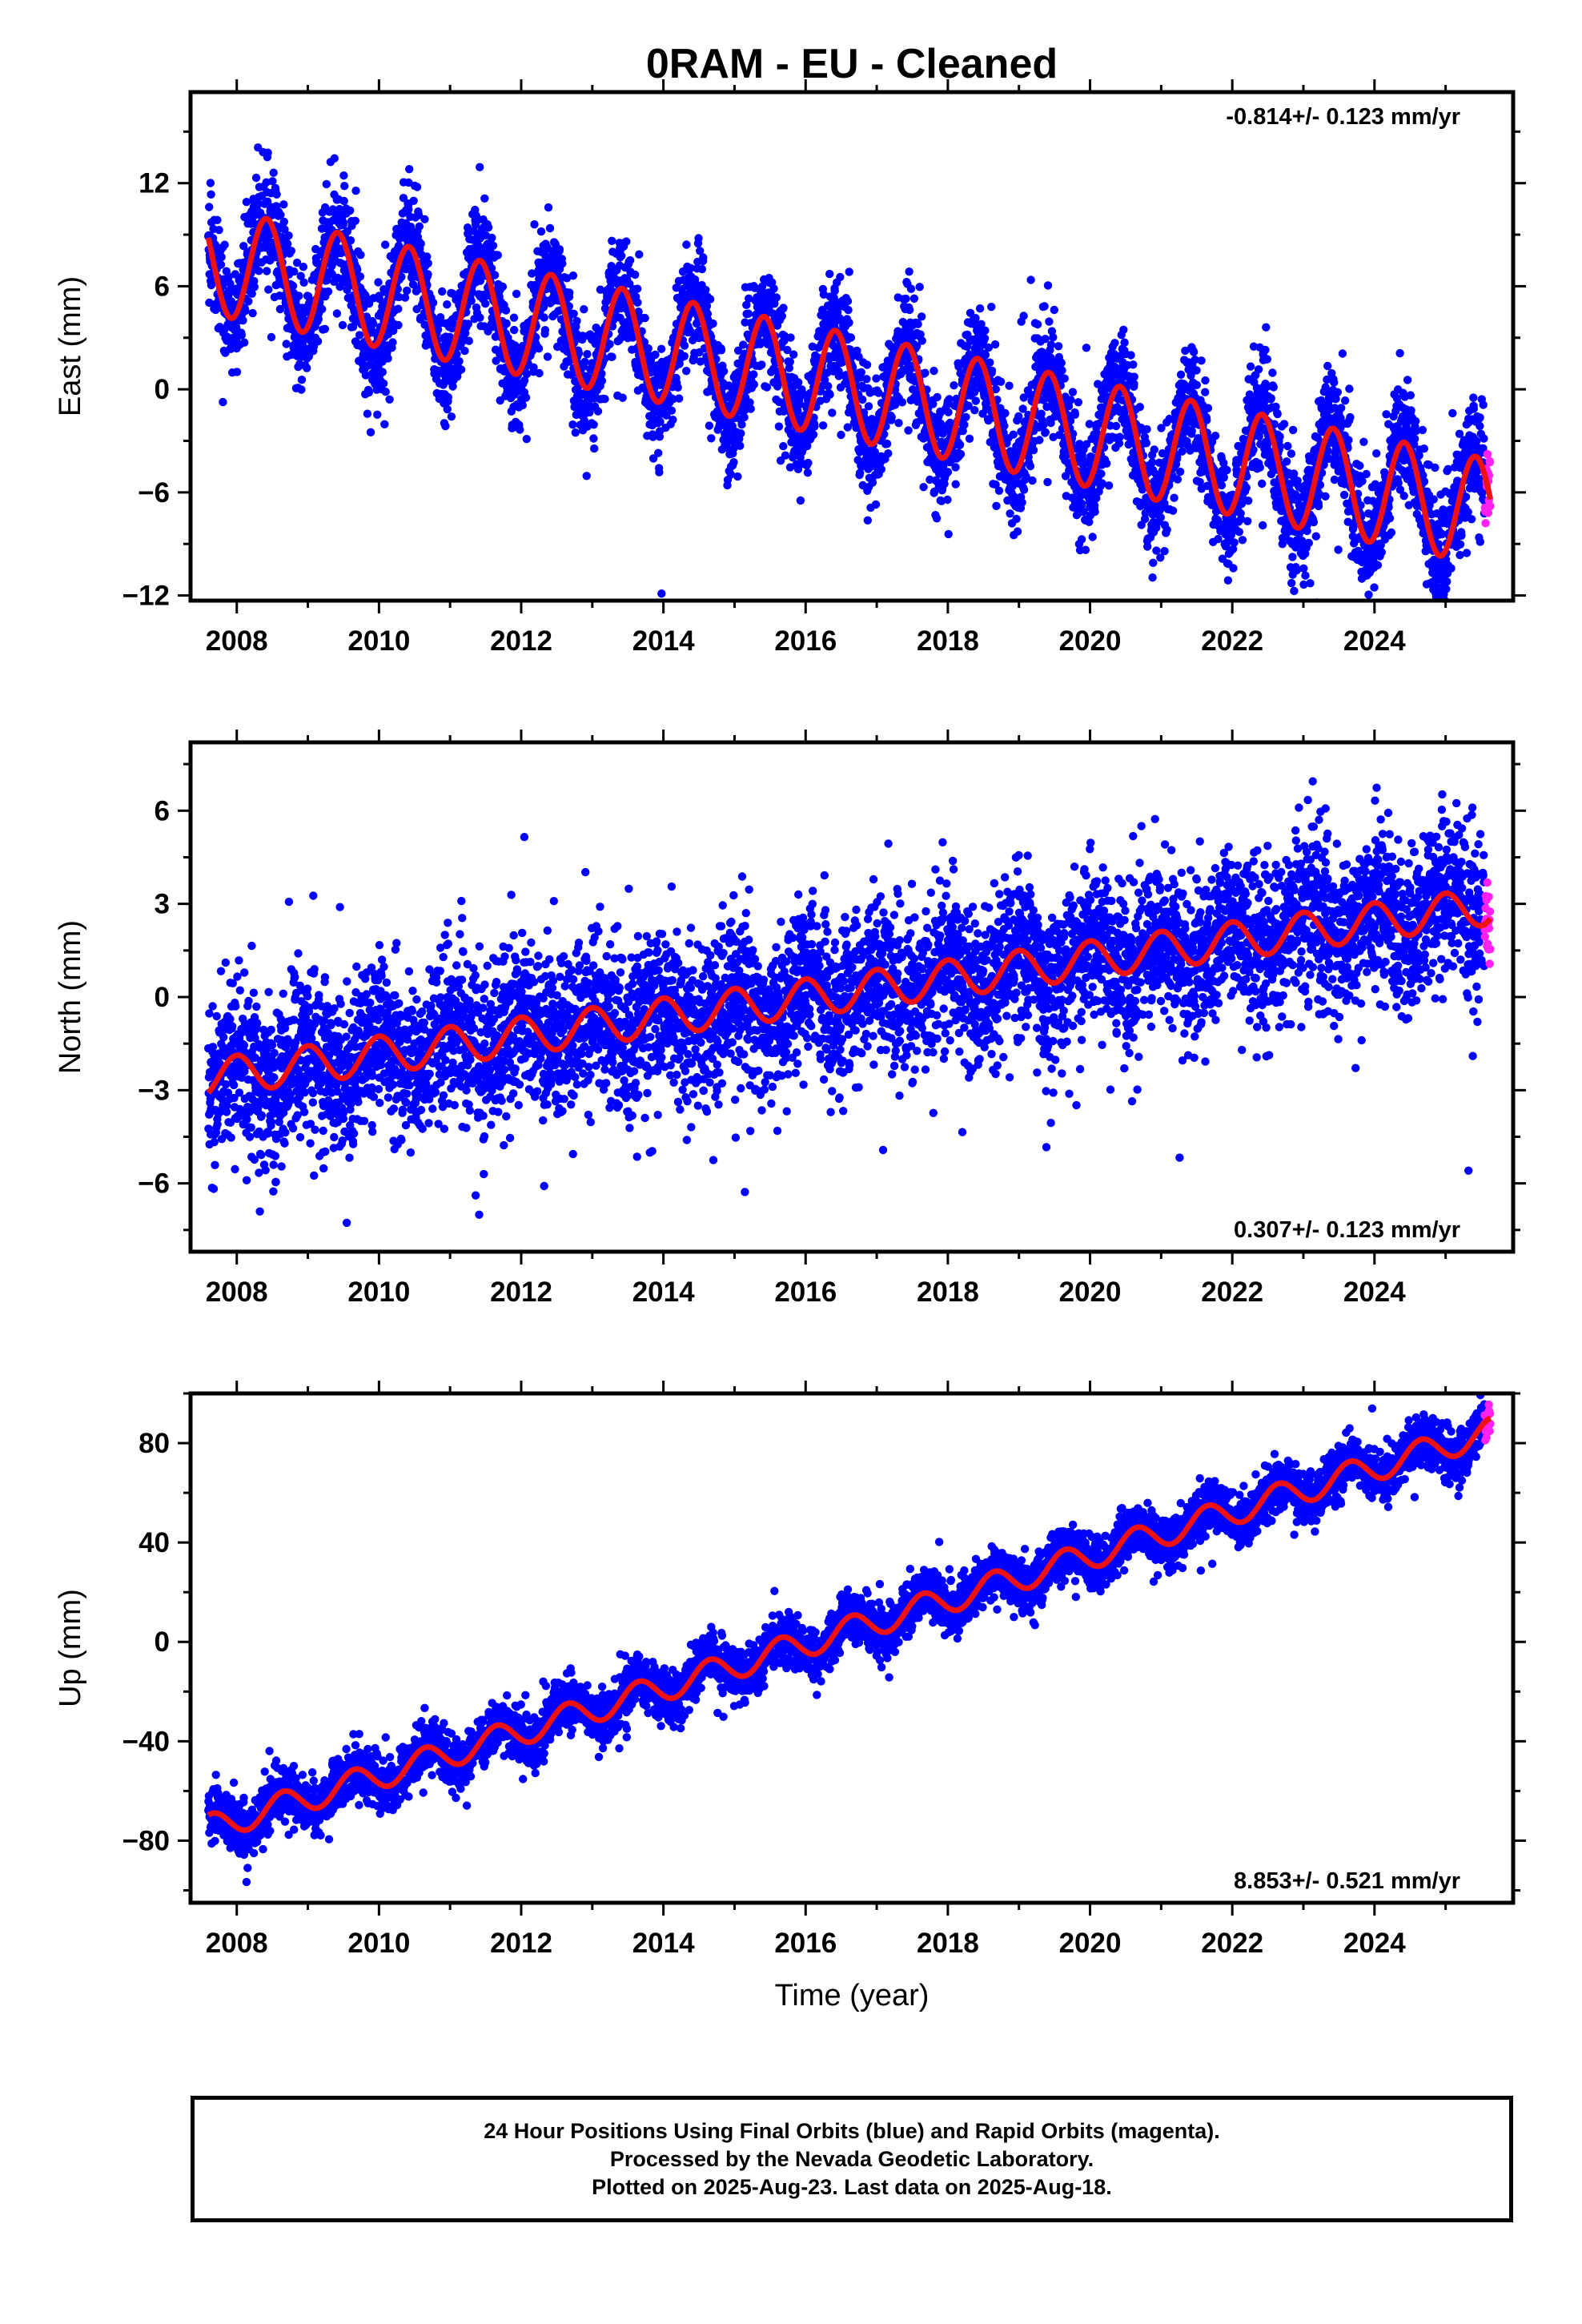 This screenshot has width=1582, height=2324. What do you see at coordinates (604, 399) in the screenshot?
I see `final-point-east-1901` at bounding box center [604, 399].